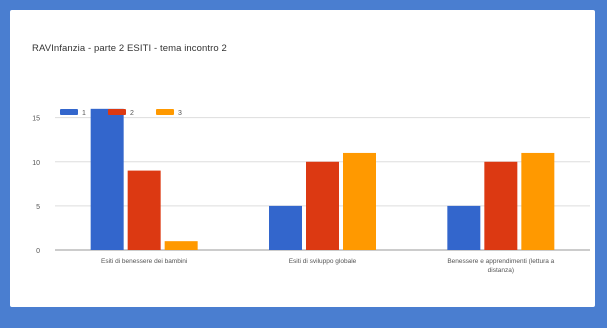  What do you see at coordinates (132, 113) in the screenshot?
I see `legend-label-2: 2` at bounding box center [132, 113].